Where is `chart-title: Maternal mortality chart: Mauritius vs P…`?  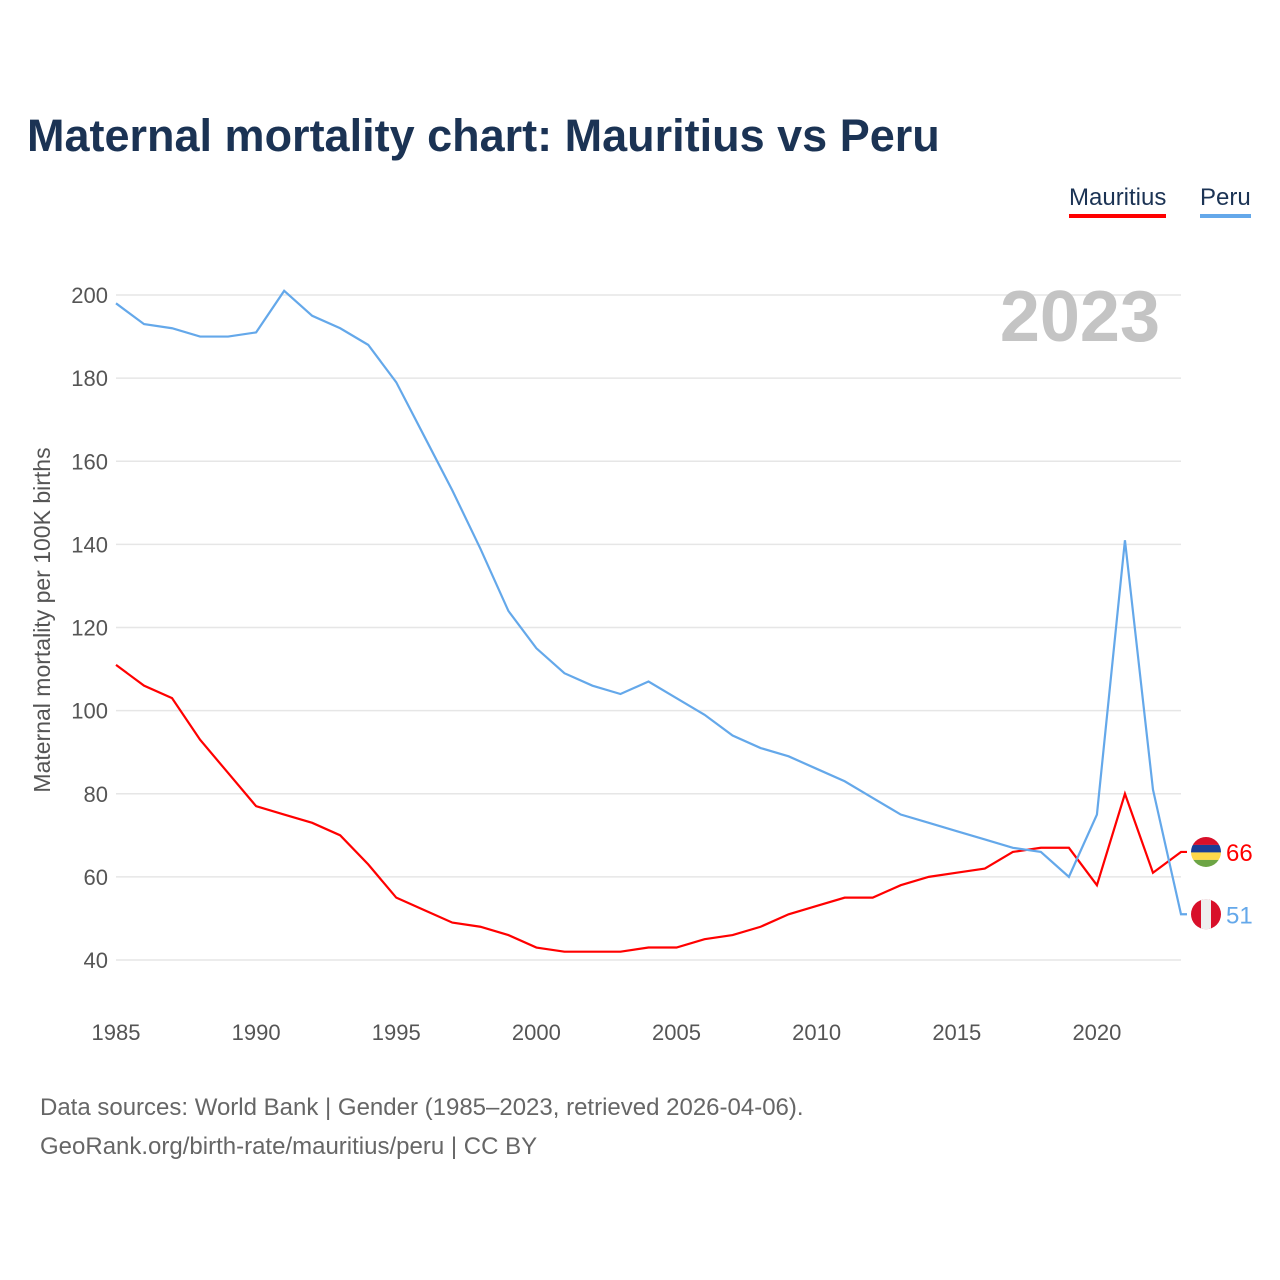 chart-title: Maternal mortality chart: Mauritius vs P… is located at coordinates (483, 135).